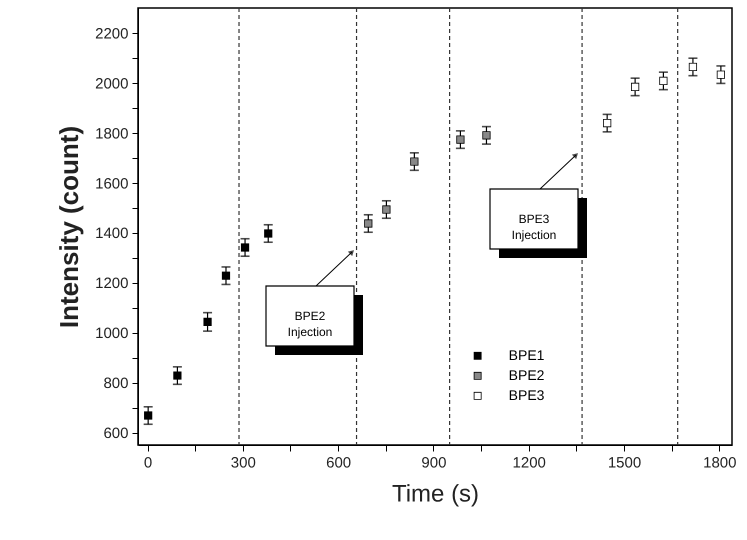 This screenshot has width=747, height=540. Describe the element at coordinates (148, 463) in the screenshot. I see `x-tick-label: 0` at that location.